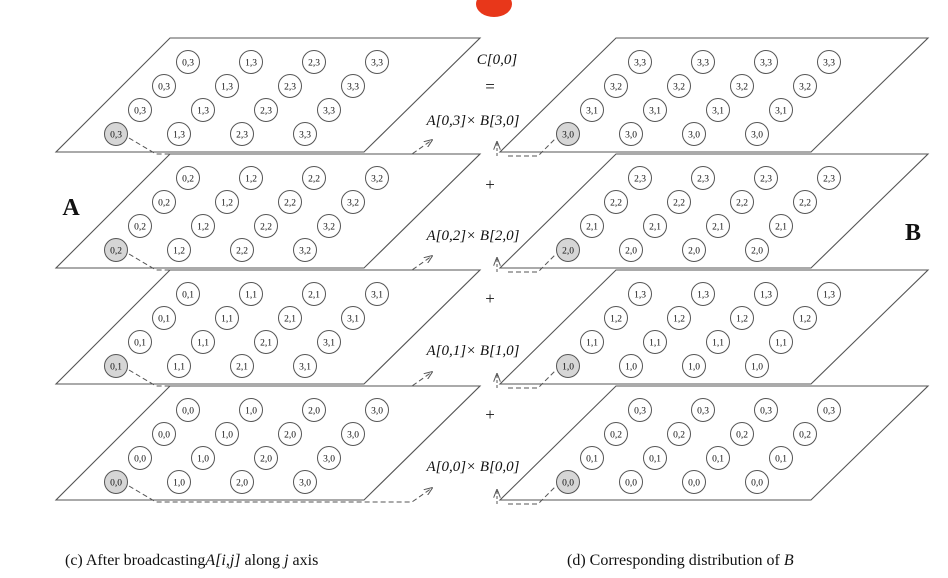 The width and height of the screenshot is (948, 578). Describe the element at coordinates (592, 458) in the screenshot. I see `node: 0,1` at that location.